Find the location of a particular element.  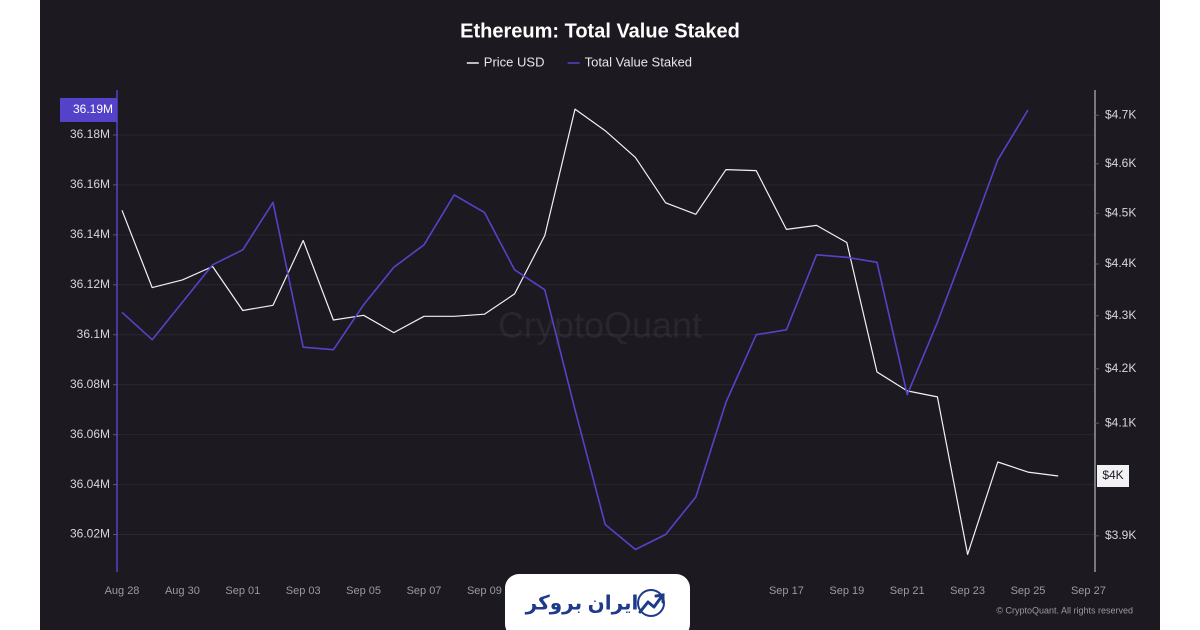

x-tick-label: Sep 01 is located at coordinates (242, 591).